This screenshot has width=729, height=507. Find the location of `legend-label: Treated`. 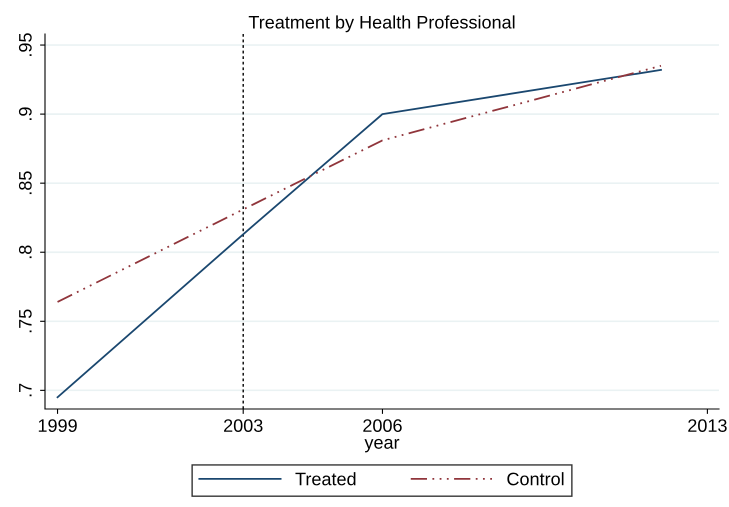

legend-label: Treated is located at coordinates (325, 479).